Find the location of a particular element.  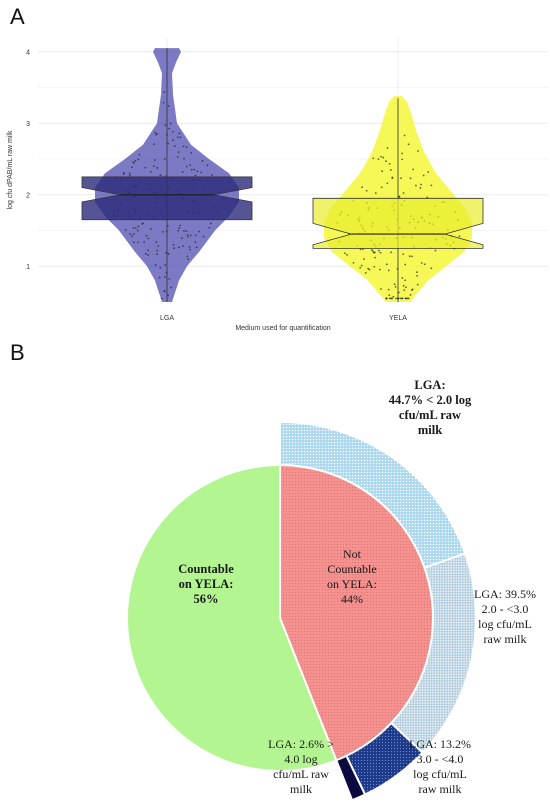

label-not-countable: Not Countable on YELA: 44% is located at coordinates (352, 576).